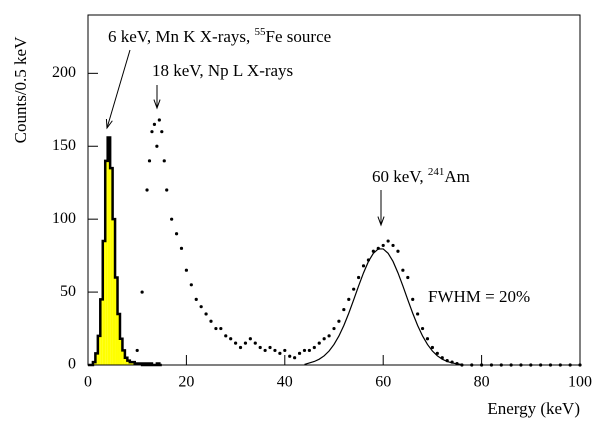 The image size is (608, 436). What do you see at coordinates (64, 72) in the screenshot?
I see `y-tick-label: 200` at bounding box center [64, 72].